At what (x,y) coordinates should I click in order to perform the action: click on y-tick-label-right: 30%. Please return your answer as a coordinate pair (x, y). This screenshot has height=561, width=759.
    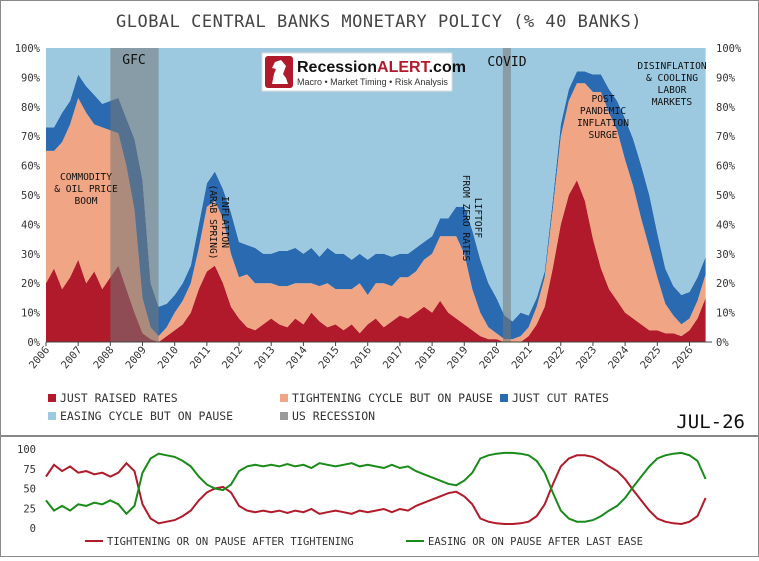
    Looking at the image, I should click on (726, 255).